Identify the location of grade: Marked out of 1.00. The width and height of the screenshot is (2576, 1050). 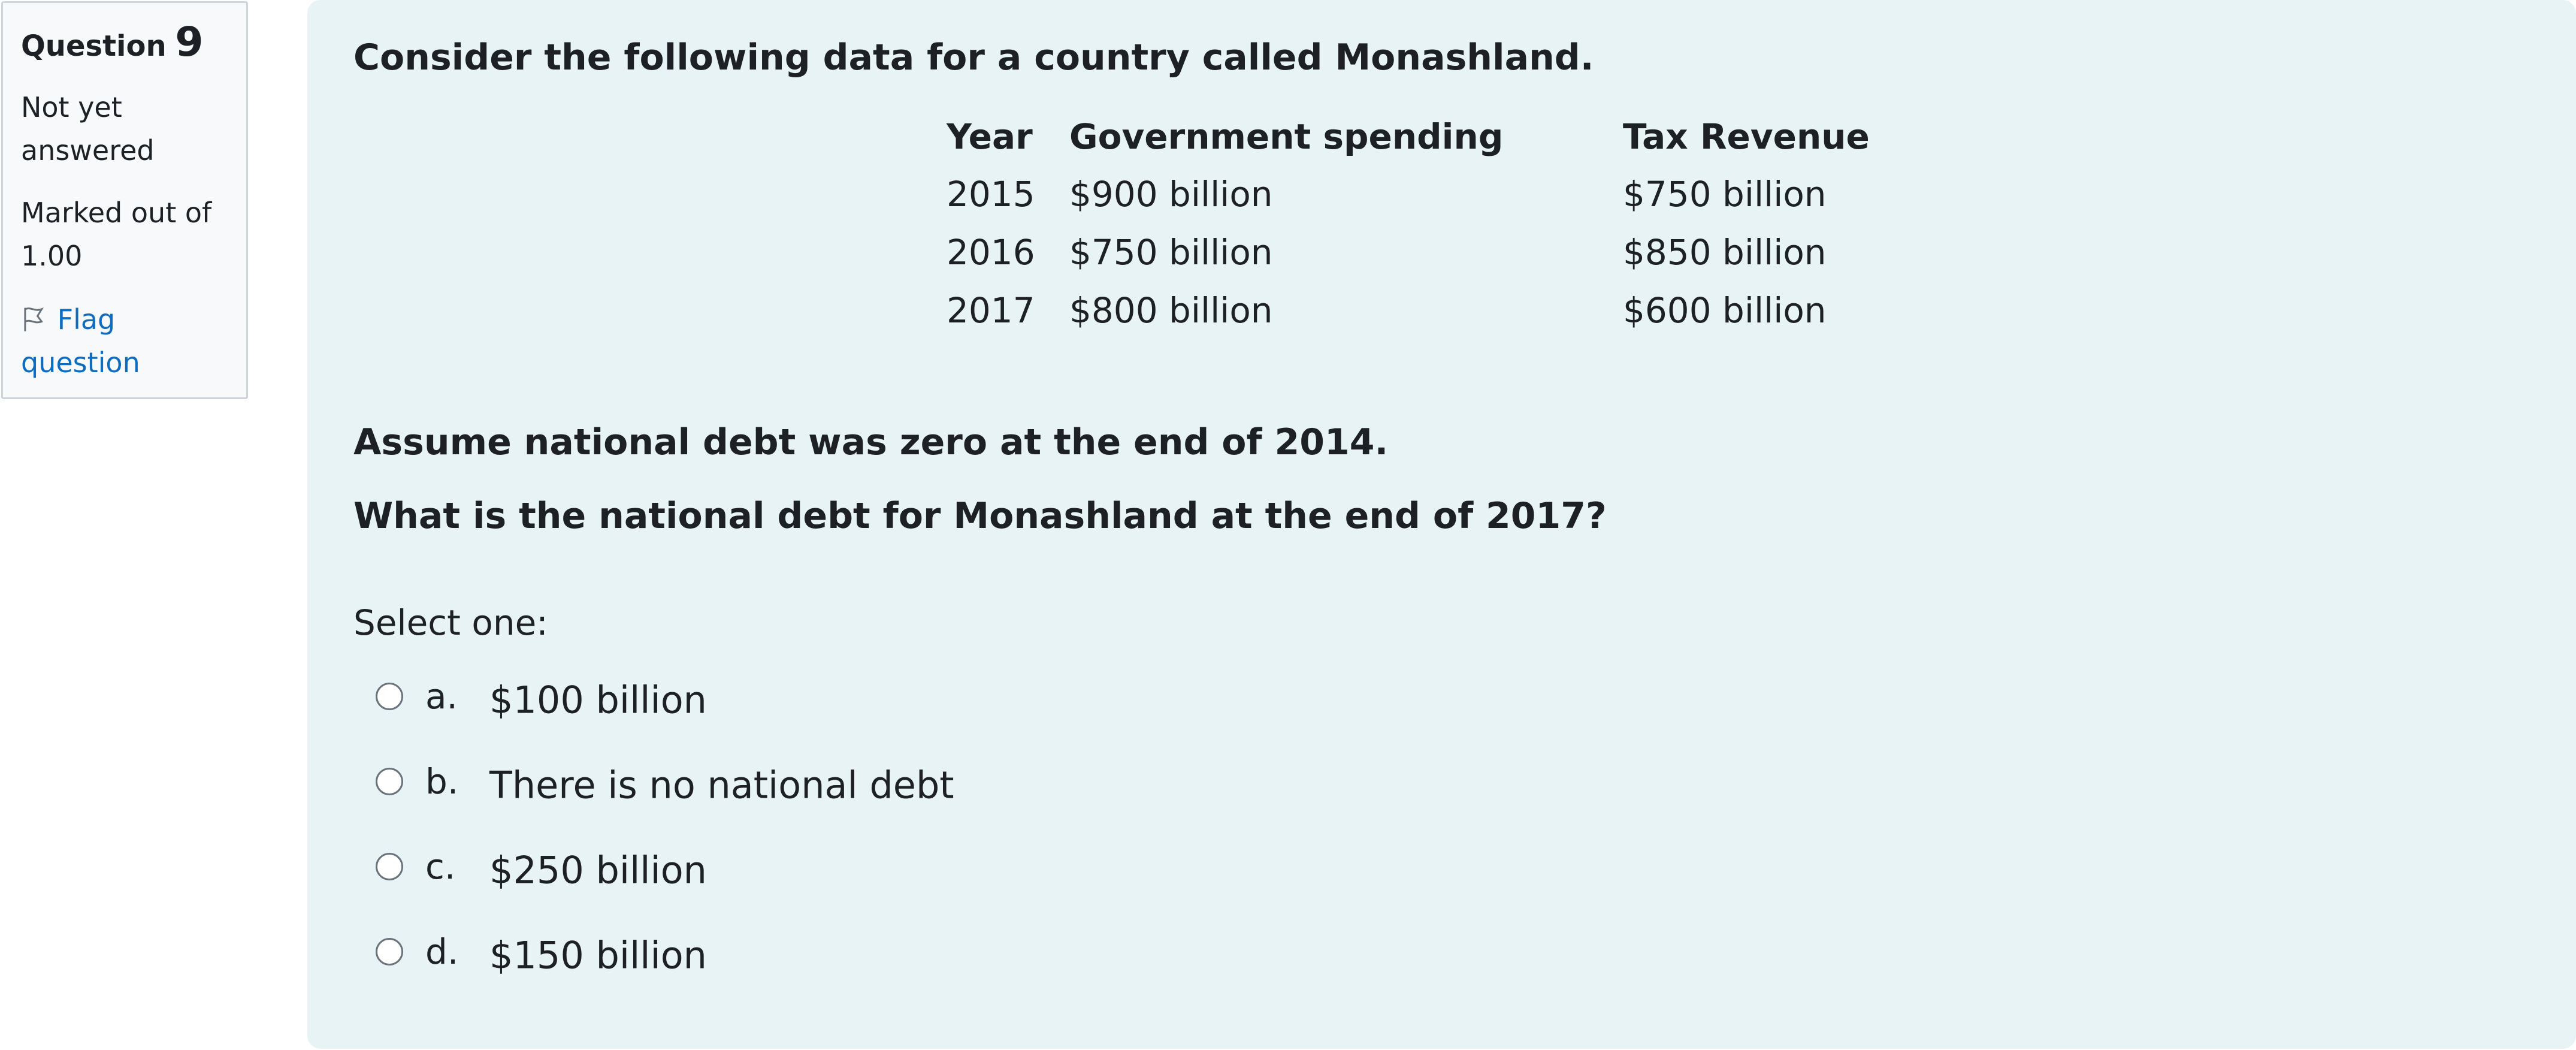
(116, 234).